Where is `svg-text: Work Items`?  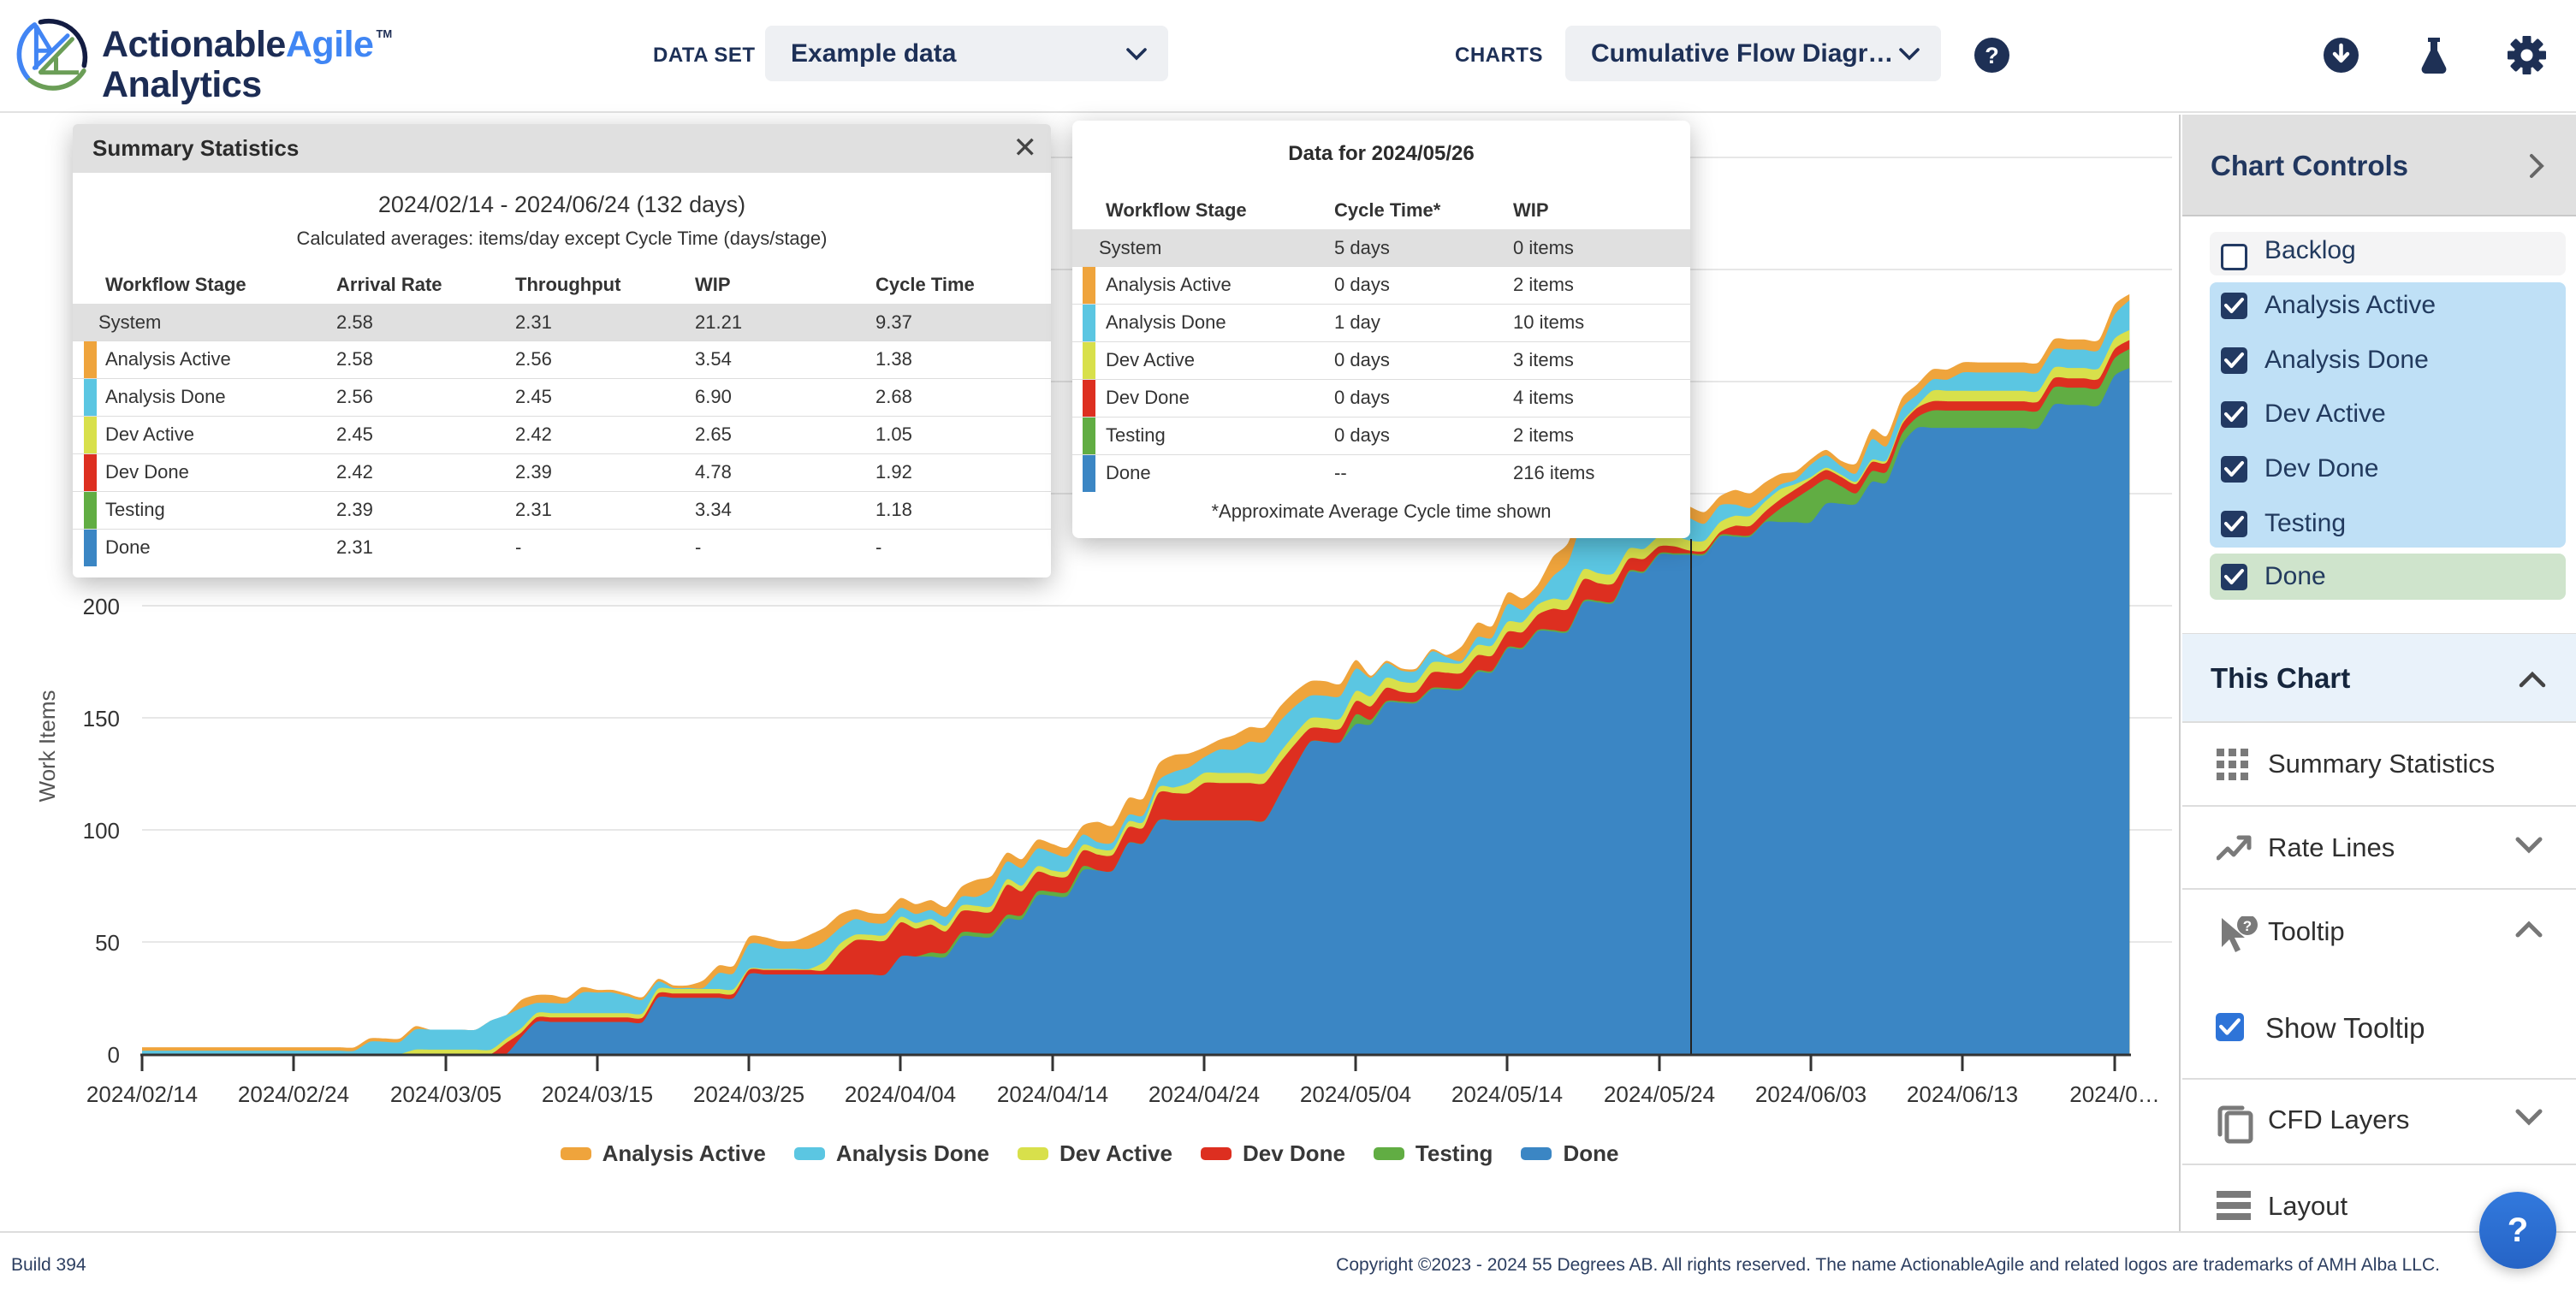 svg-text: Work Items is located at coordinates (47, 746).